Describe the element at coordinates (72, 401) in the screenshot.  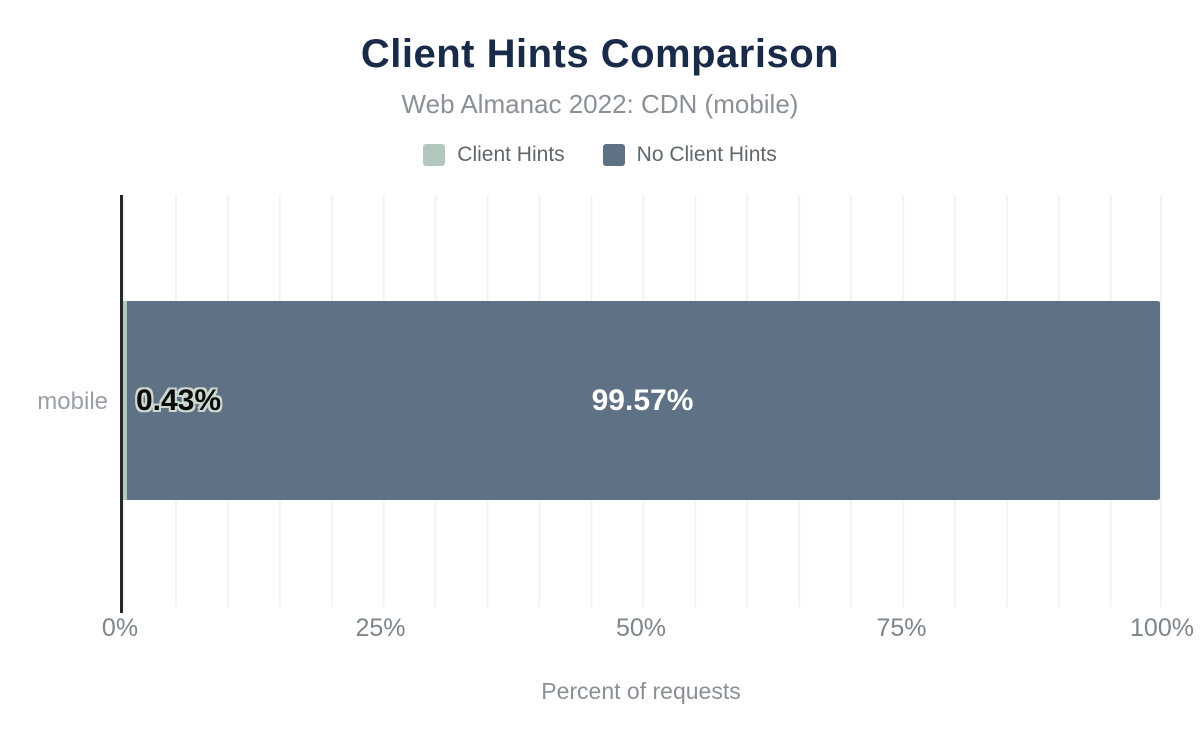
I see `category-label-mobile: mobile` at that location.